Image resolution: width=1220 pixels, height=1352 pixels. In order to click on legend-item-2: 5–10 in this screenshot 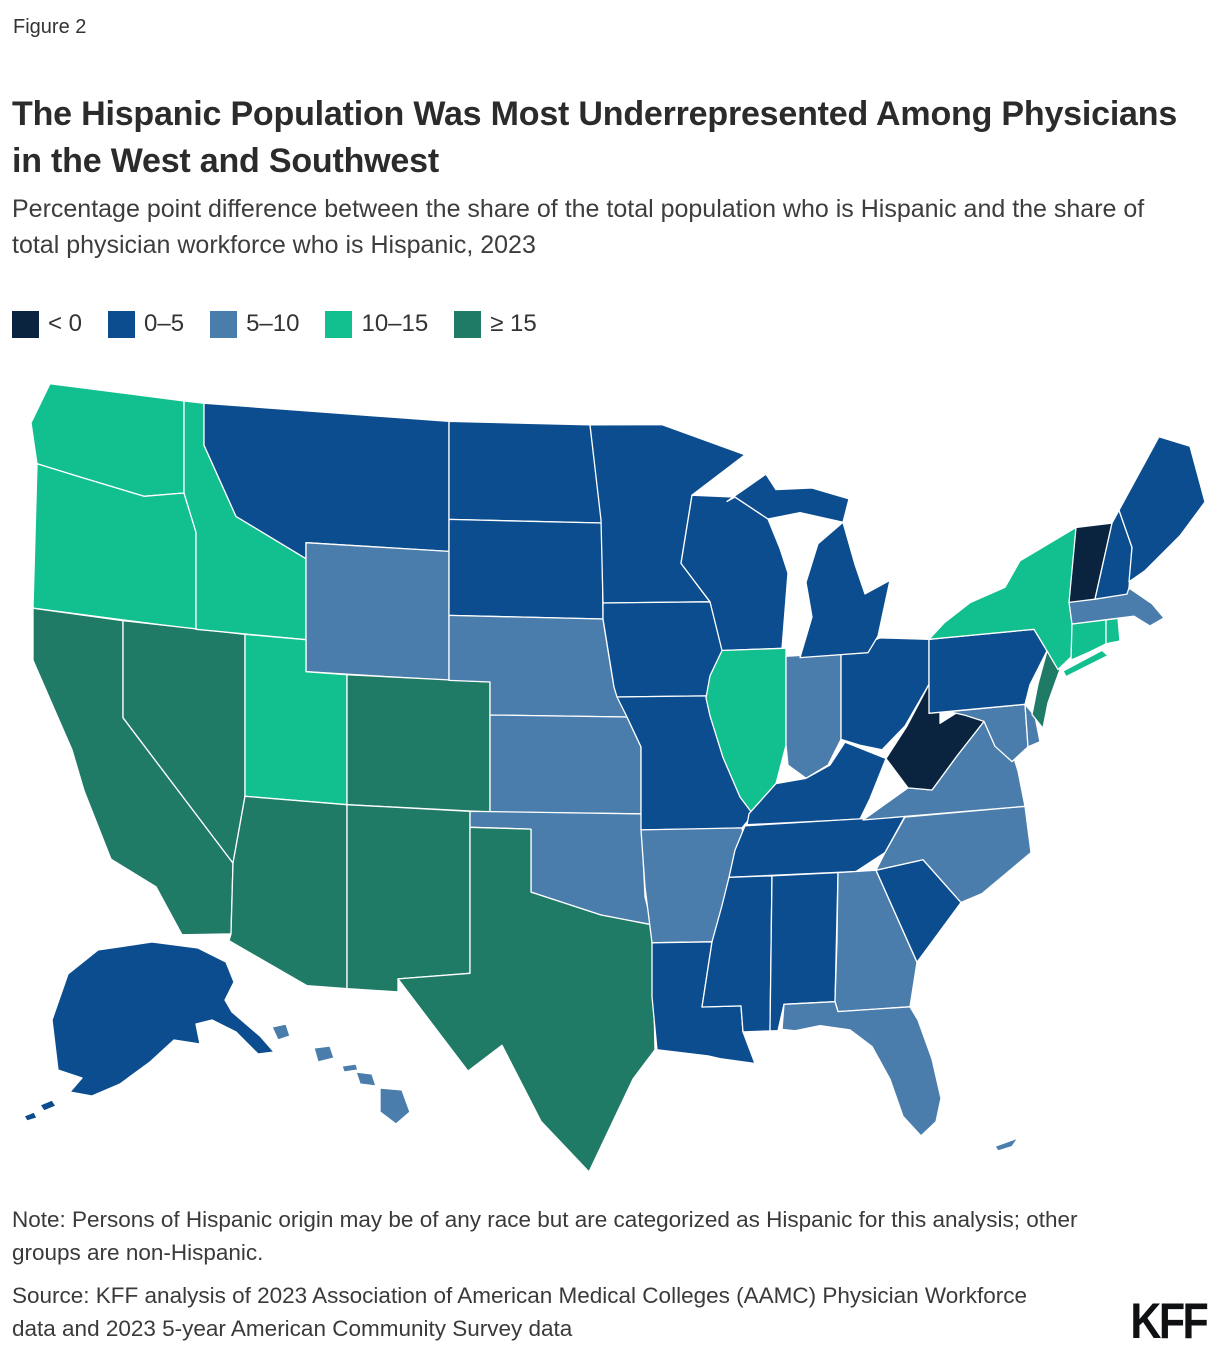, I will do `click(254, 324)`.